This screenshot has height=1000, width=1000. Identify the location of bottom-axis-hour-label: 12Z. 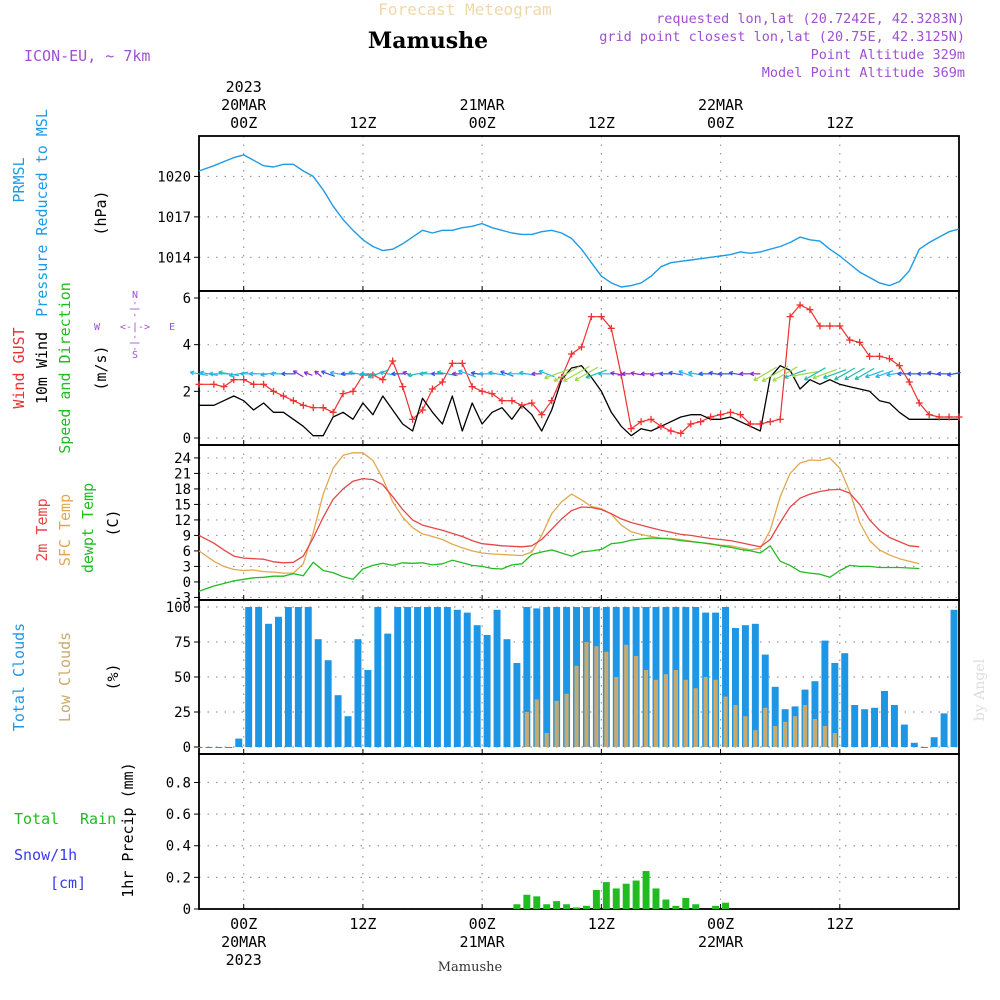
(839, 924).